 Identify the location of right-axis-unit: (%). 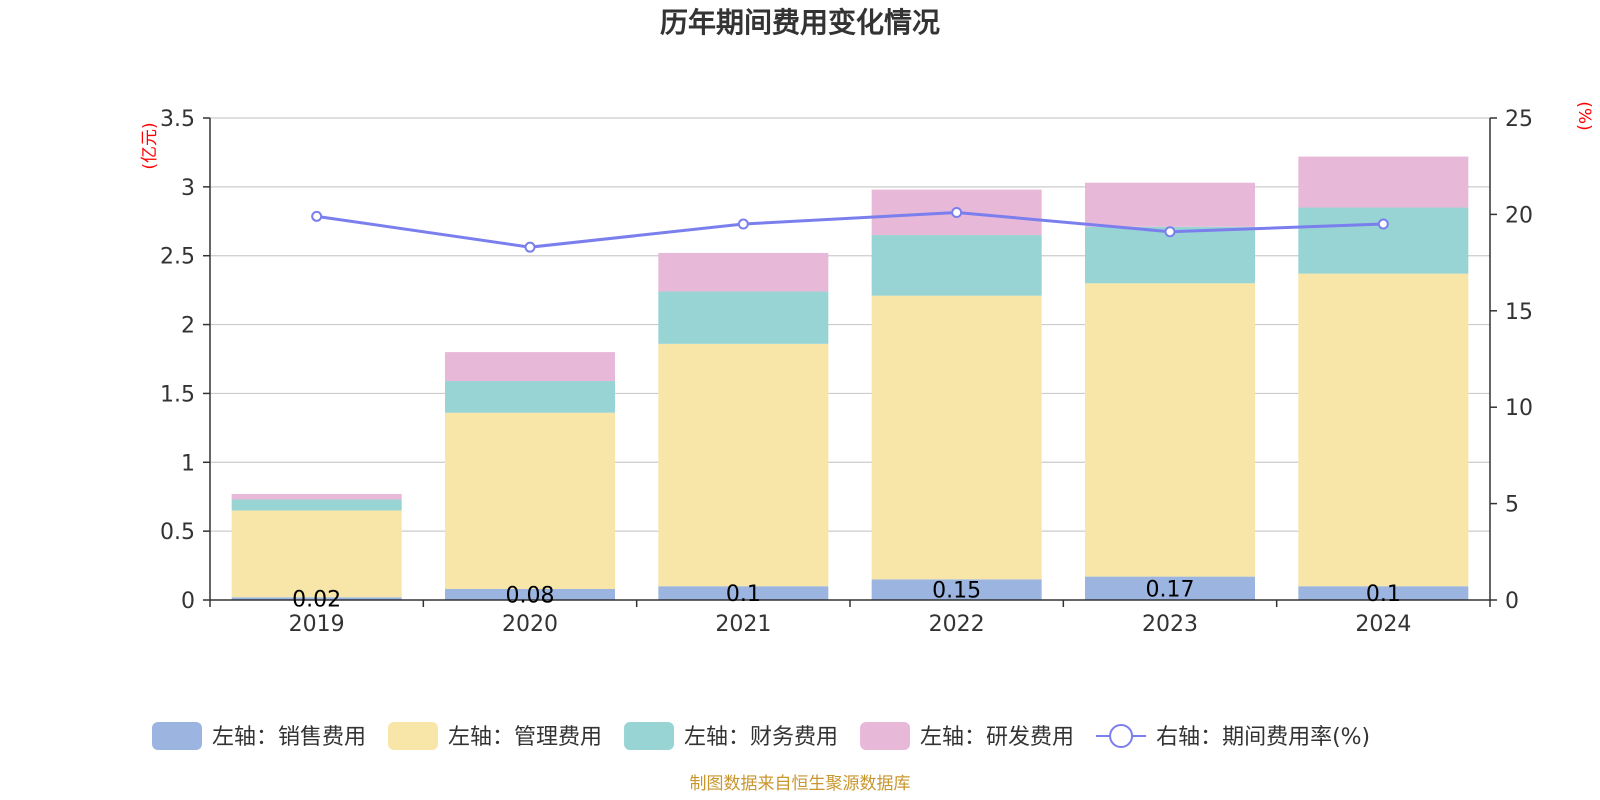
(1584, 115).